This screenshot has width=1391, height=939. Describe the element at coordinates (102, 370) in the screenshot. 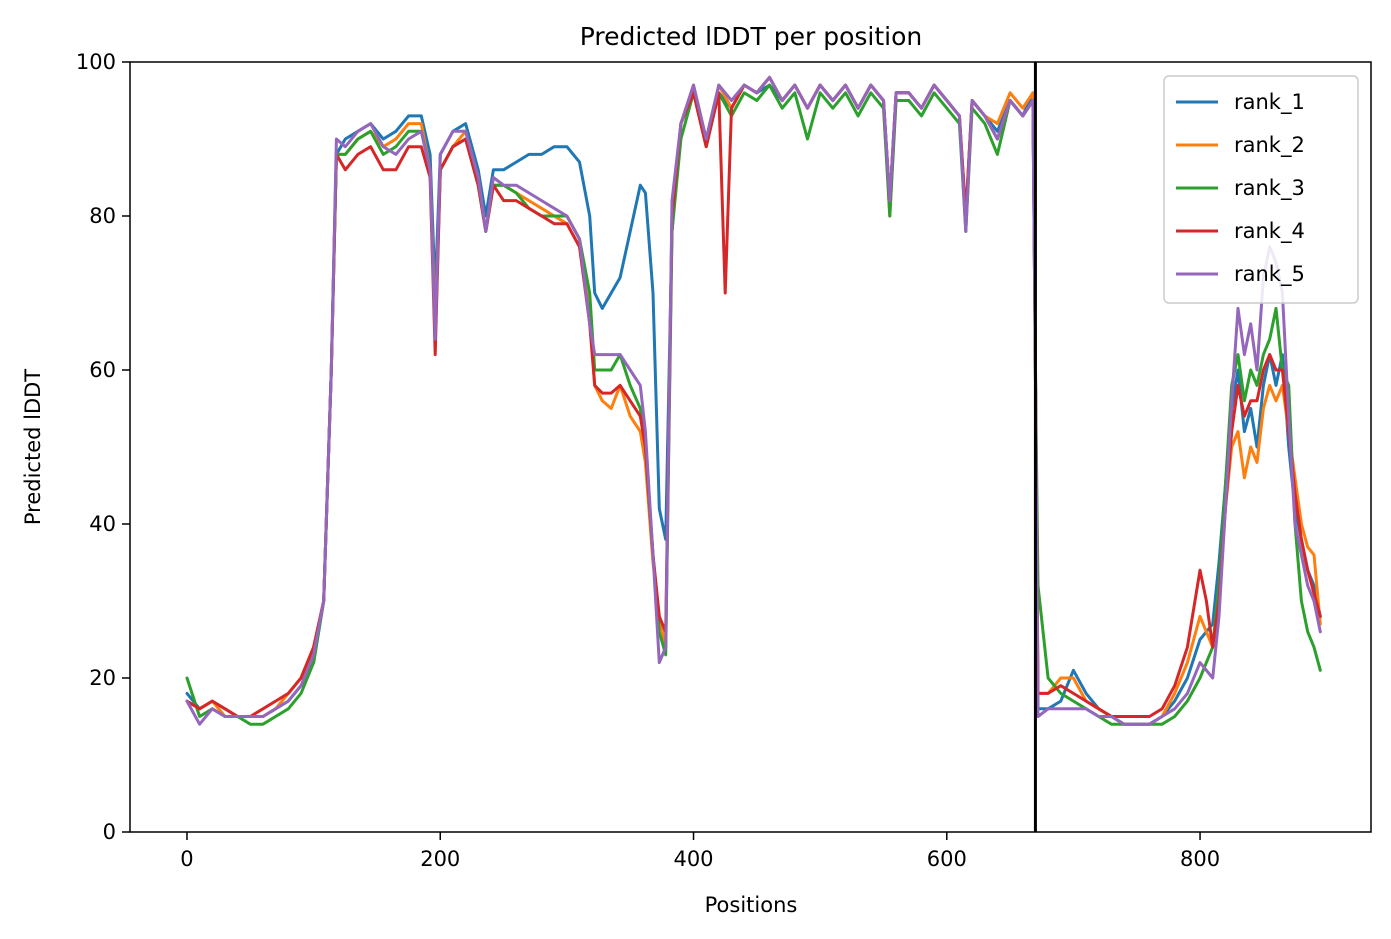

I see `y-tick-label: 60` at that location.